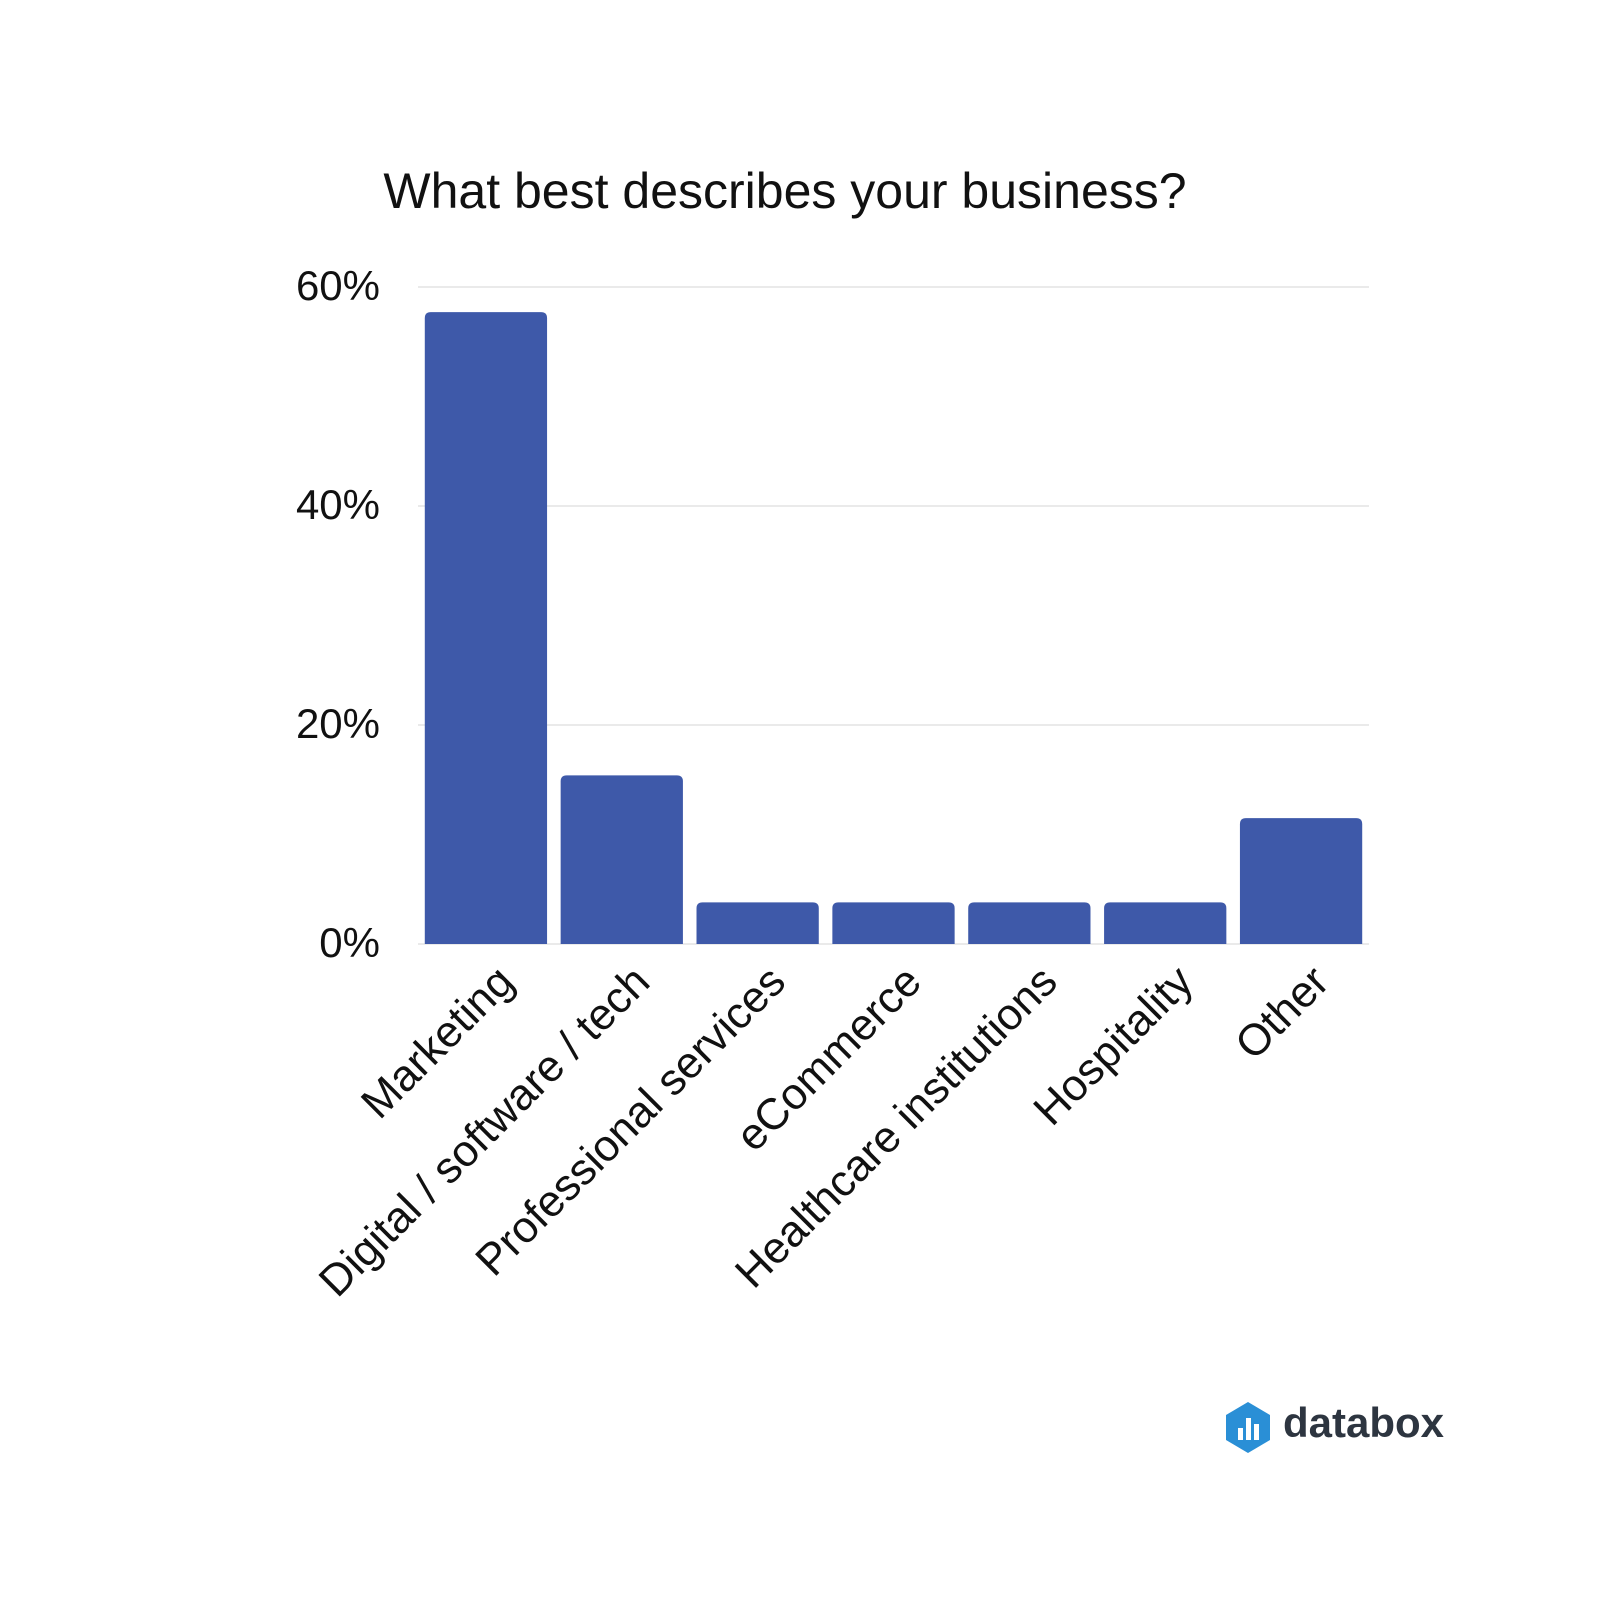  I want to click on logo: databox, so click(1335, 1426).